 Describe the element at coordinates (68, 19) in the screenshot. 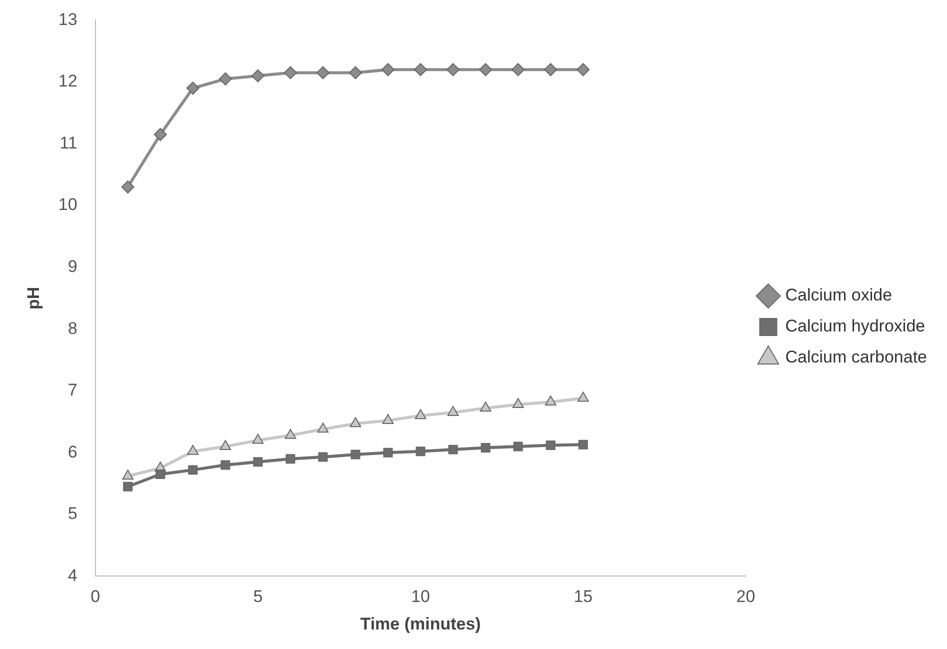

I see `y-tick-label: 13` at that location.